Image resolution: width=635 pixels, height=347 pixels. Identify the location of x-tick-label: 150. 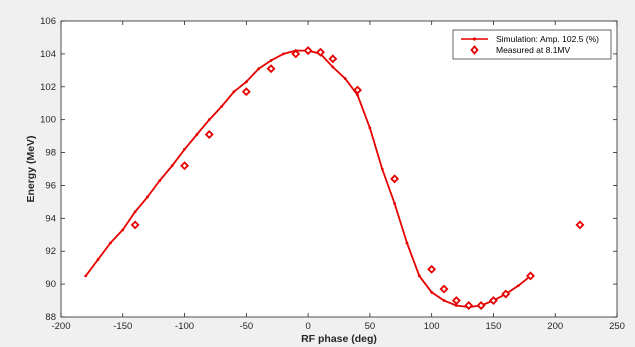
(494, 326).